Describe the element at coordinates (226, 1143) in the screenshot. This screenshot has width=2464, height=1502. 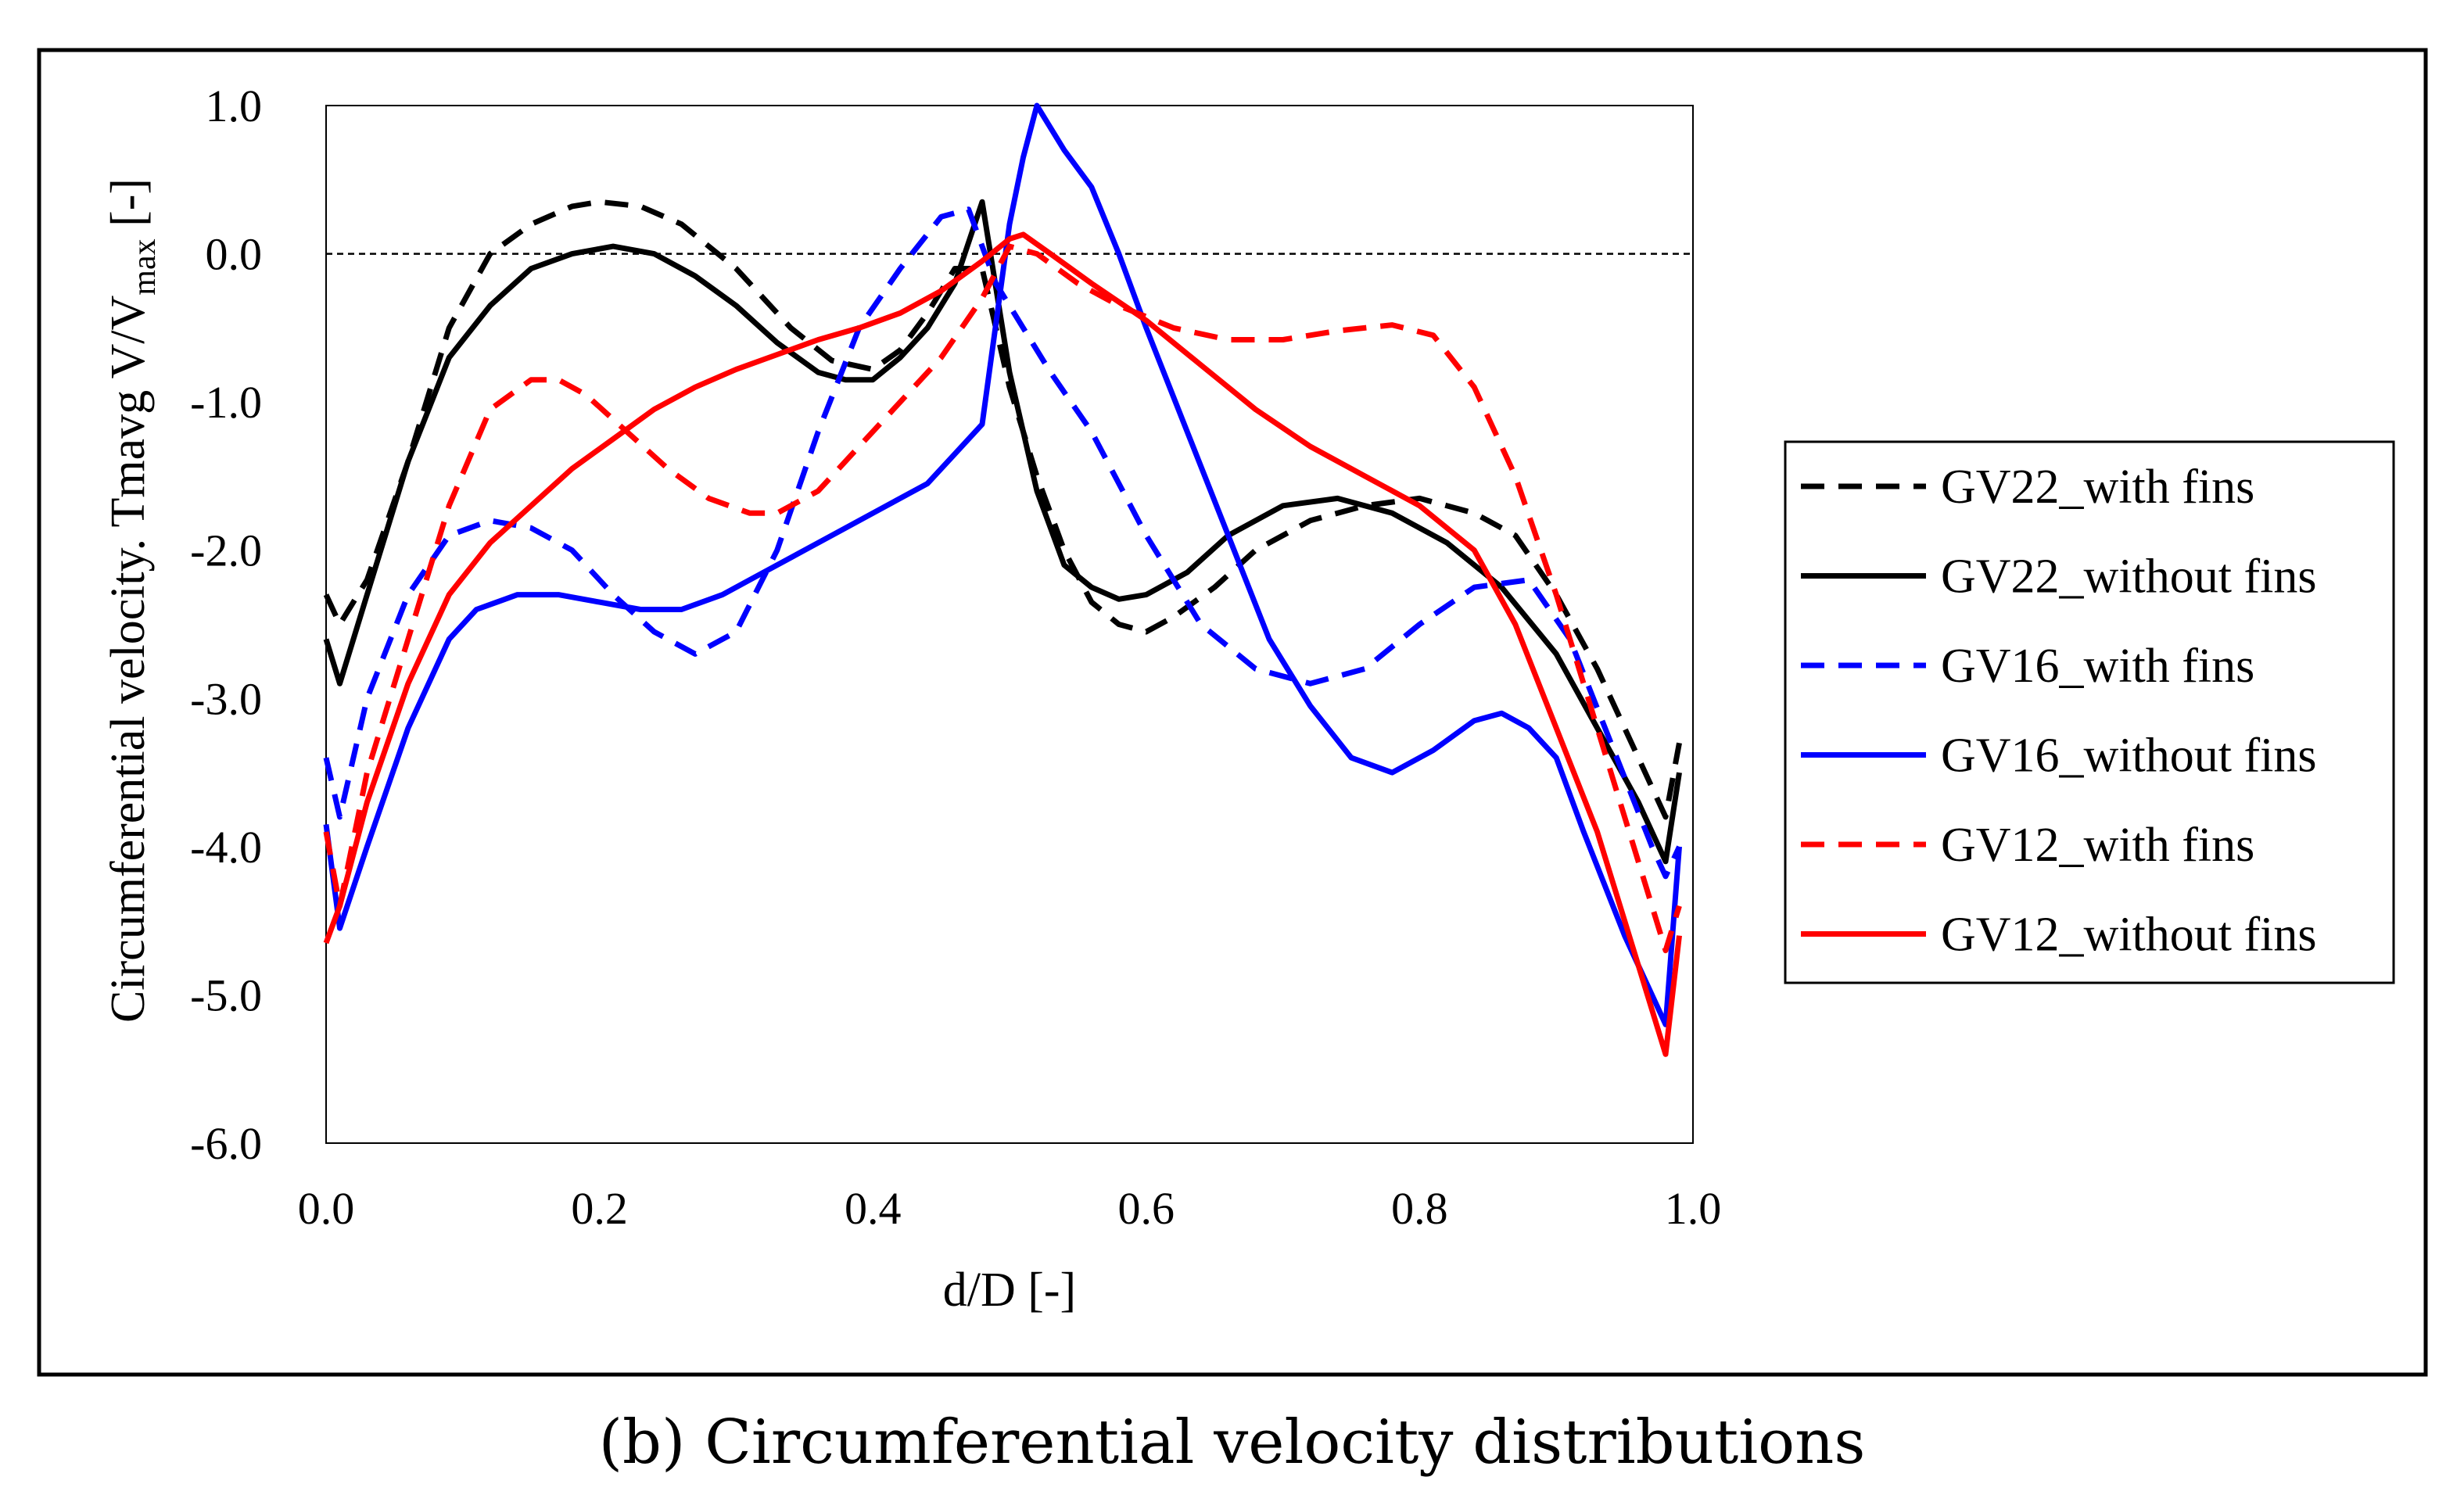
I see `y-tick-label: -6.0` at that location.